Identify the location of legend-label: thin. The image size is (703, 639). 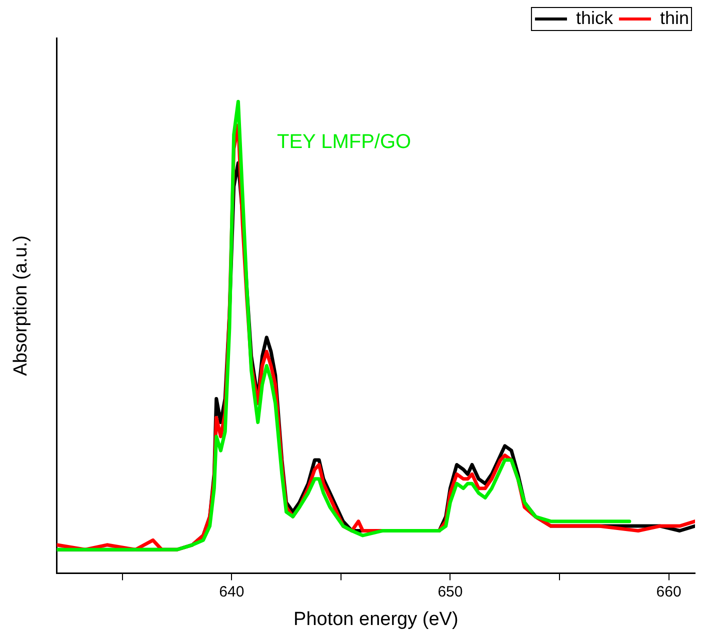
(675, 18).